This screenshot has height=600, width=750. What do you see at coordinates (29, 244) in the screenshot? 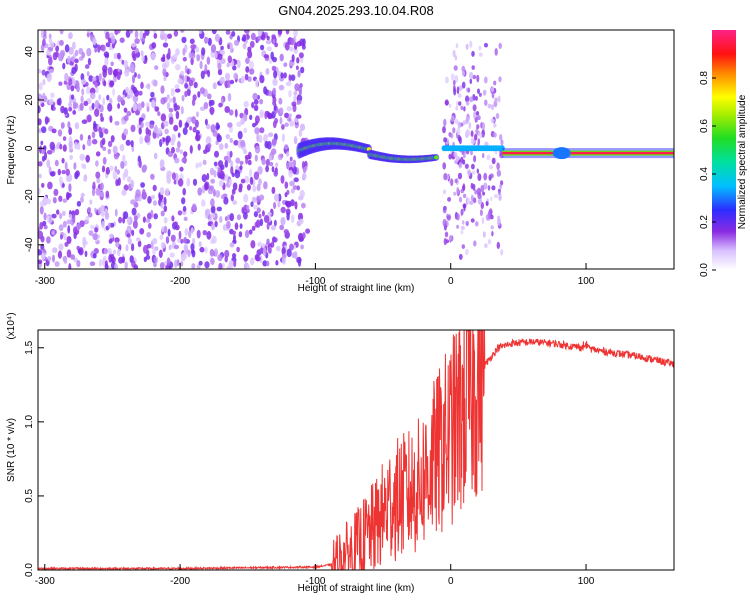
I see `spectrogram-y-tick-label: -40` at bounding box center [29, 244].